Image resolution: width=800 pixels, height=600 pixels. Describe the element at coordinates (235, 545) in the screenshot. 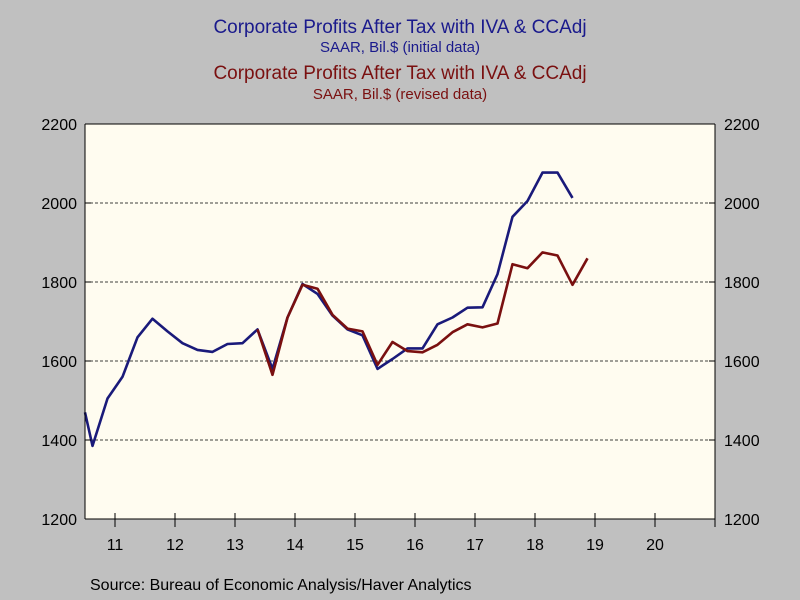

I see `x-tick-label: 13` at that location.